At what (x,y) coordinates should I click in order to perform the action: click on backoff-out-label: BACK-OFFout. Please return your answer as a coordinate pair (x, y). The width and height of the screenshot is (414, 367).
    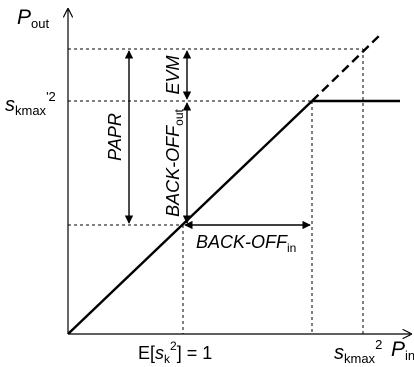
    Looking at the image, I should click on (174, 162).